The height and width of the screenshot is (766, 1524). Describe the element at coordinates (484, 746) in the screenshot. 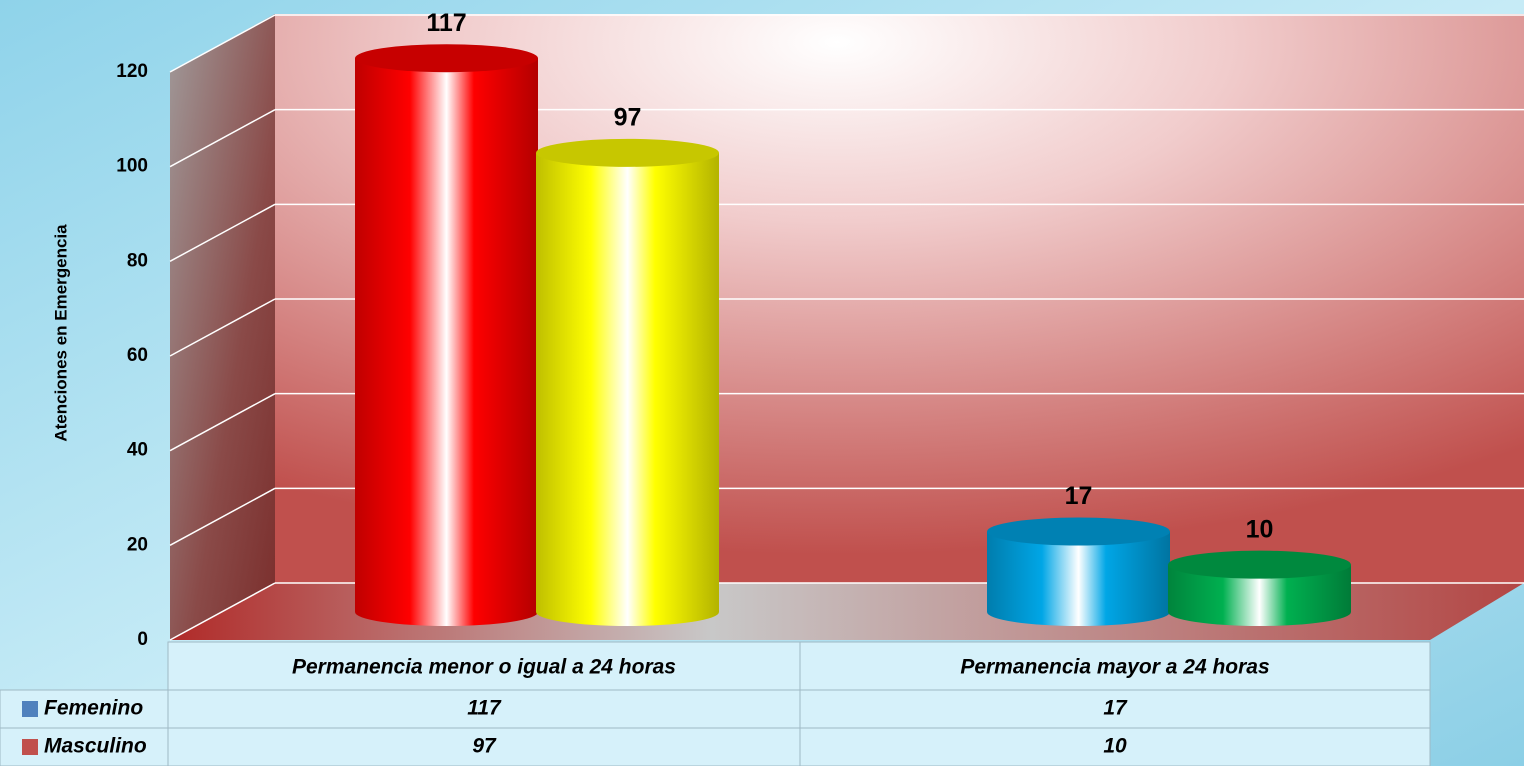

I see `table-value: 97` at that location.